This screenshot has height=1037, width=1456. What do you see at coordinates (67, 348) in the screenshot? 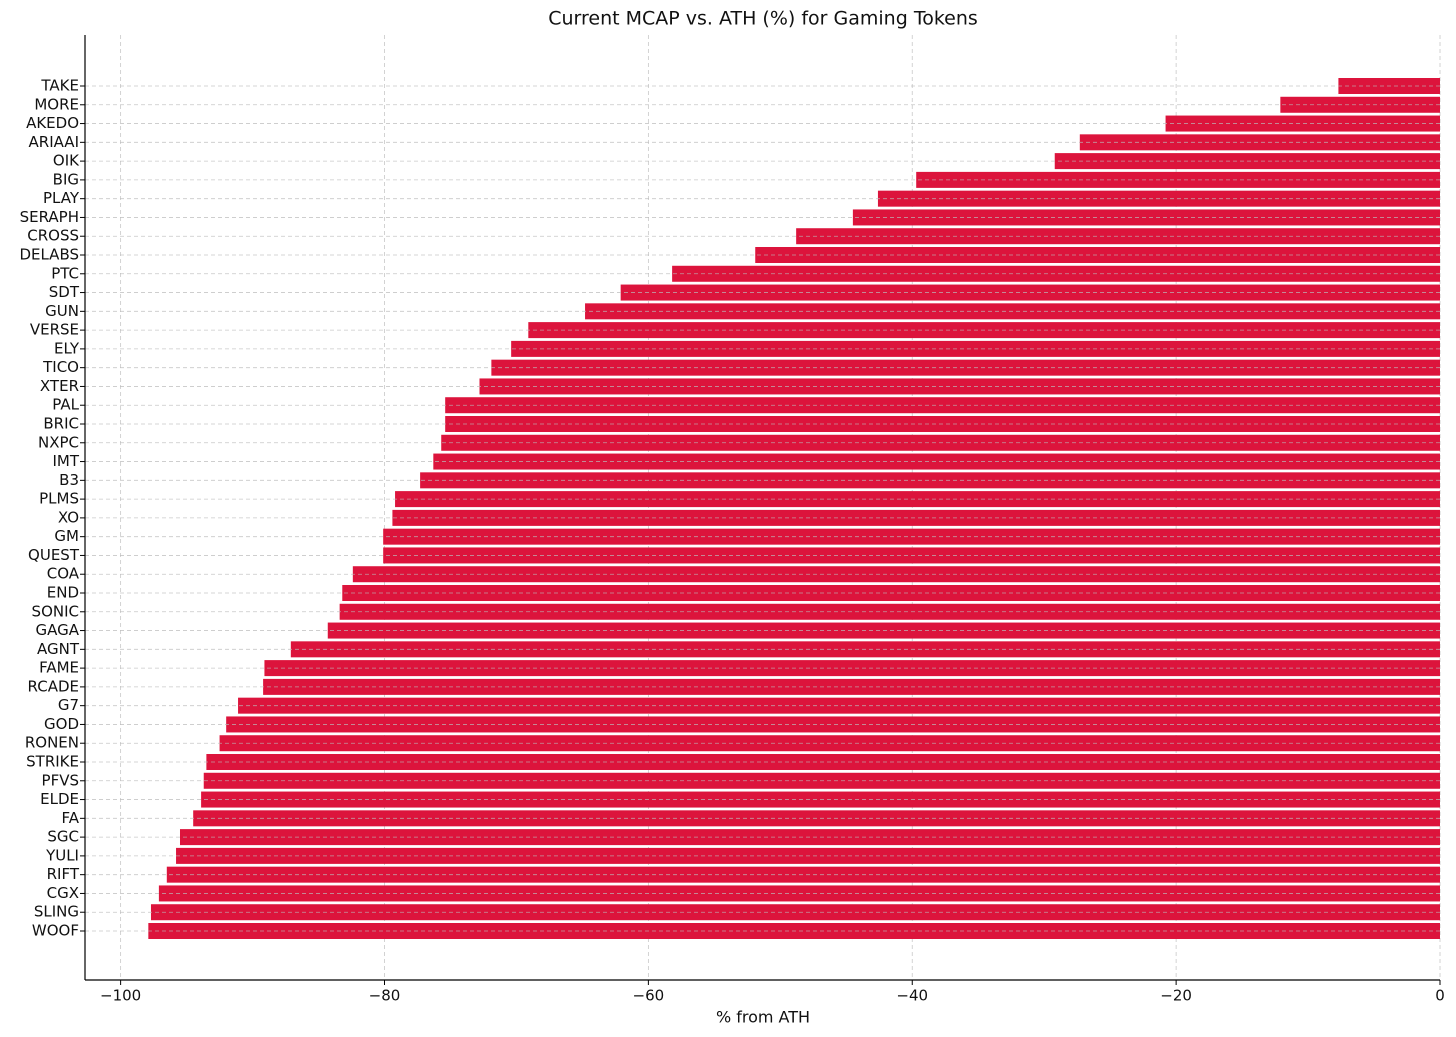
I see `y-tick-label: ELY` at bounding box center [67, 348].